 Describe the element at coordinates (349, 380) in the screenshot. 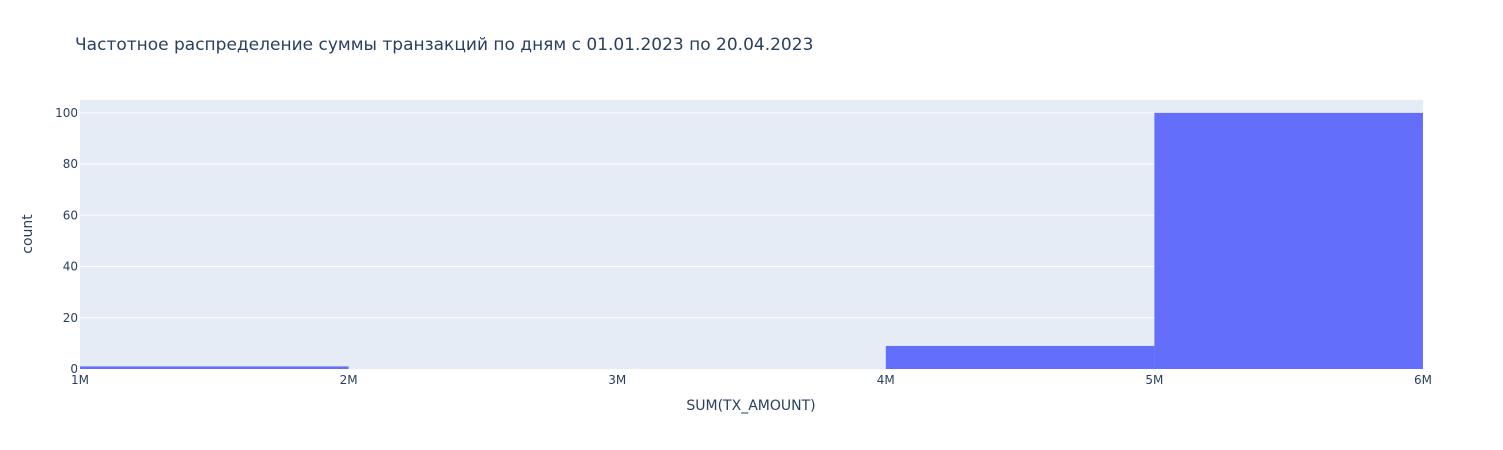

I see `x-tick-label-1: 2M` at that location.